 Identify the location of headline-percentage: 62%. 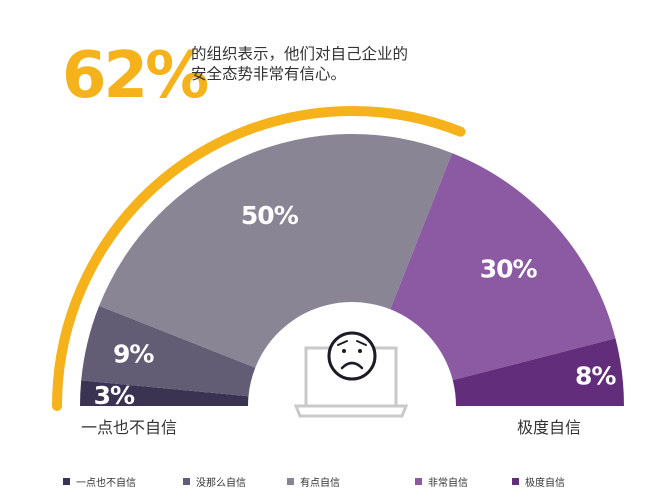
(135, 76).